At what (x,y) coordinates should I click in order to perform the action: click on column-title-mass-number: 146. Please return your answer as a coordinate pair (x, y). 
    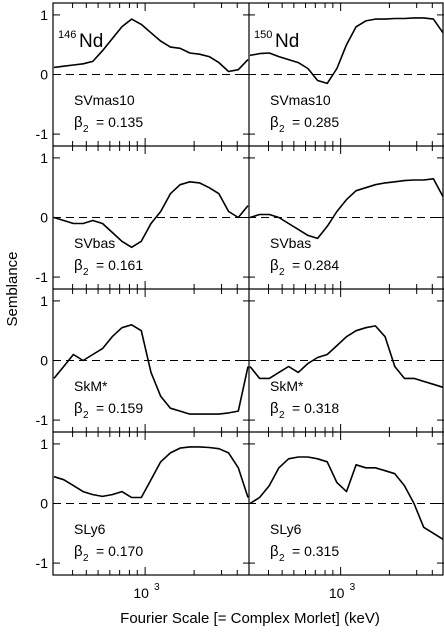
    Looking at the image, I should click on (67, 35).